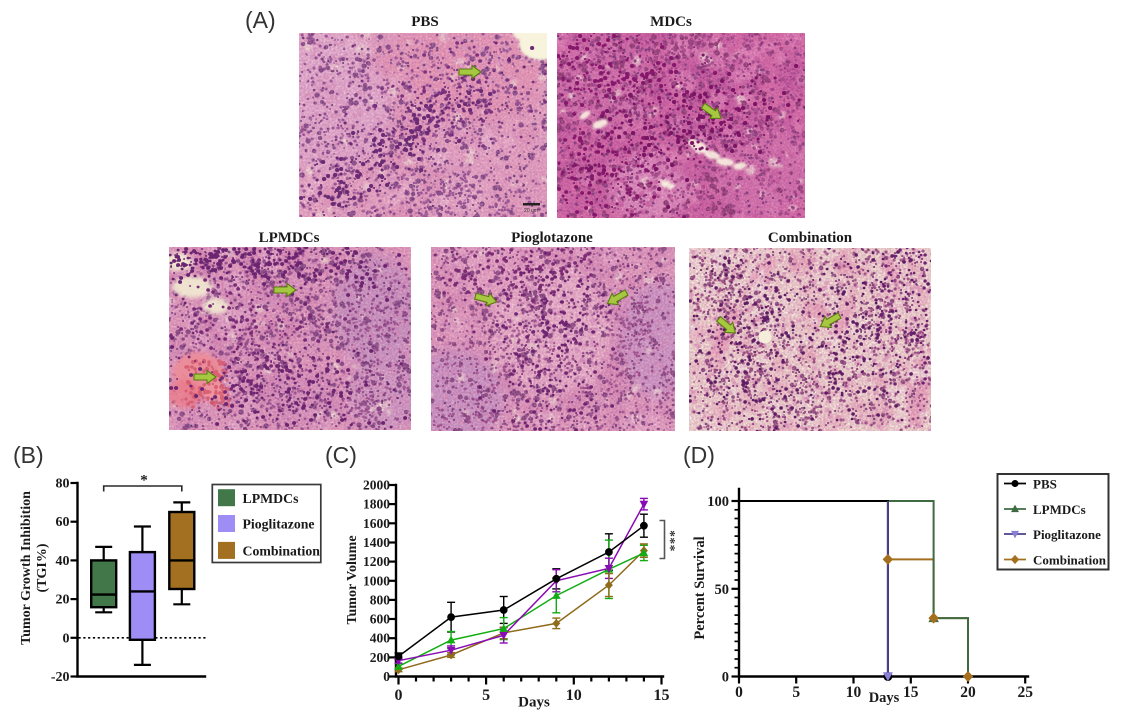  I want to click on svg-text: Tumor Growth Inhibition, so click(26, 568).